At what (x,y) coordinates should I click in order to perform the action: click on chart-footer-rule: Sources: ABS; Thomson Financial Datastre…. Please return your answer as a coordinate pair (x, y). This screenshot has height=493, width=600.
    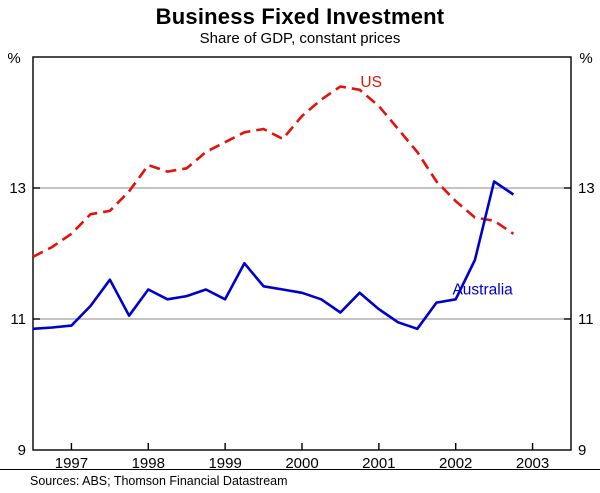
    Looking at the image, I should click on (300, 478).